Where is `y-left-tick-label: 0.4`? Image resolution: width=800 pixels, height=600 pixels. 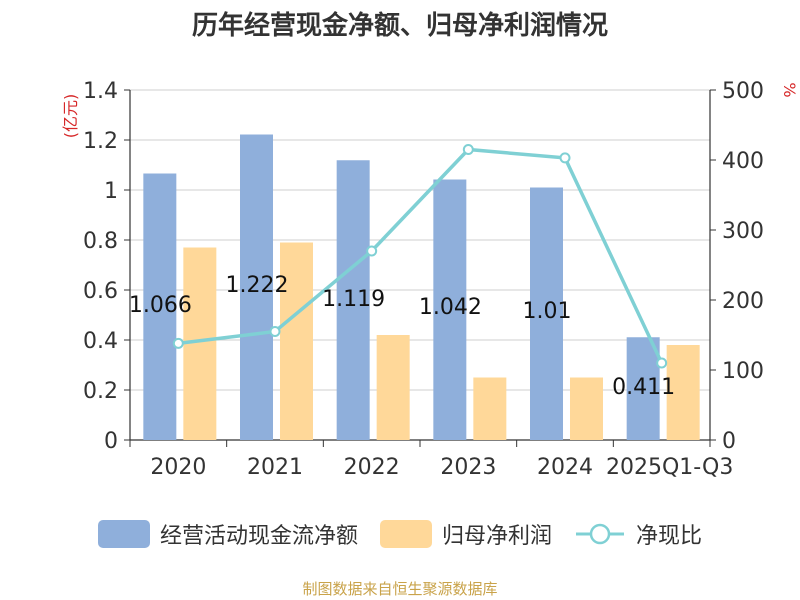
y-left-tick-label: 0.4 is located at coordinates (100, 341).